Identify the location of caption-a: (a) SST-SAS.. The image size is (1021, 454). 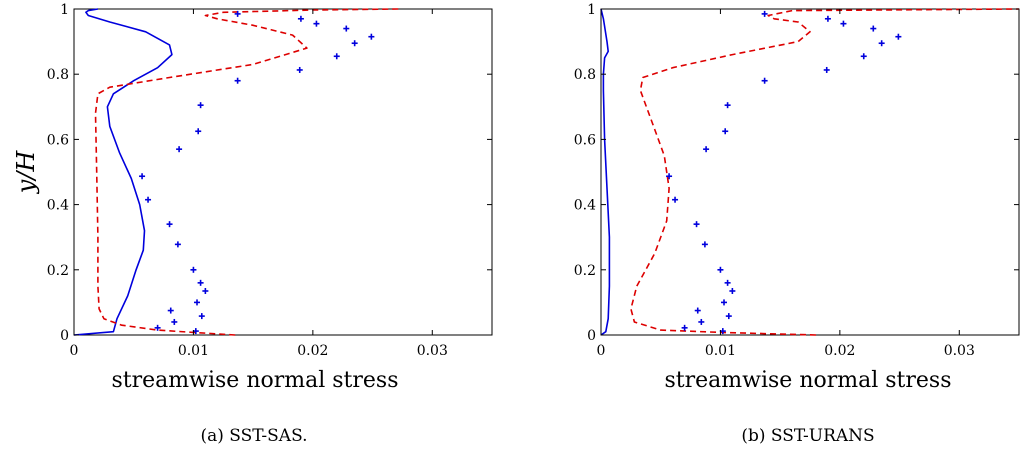
(253, 436).